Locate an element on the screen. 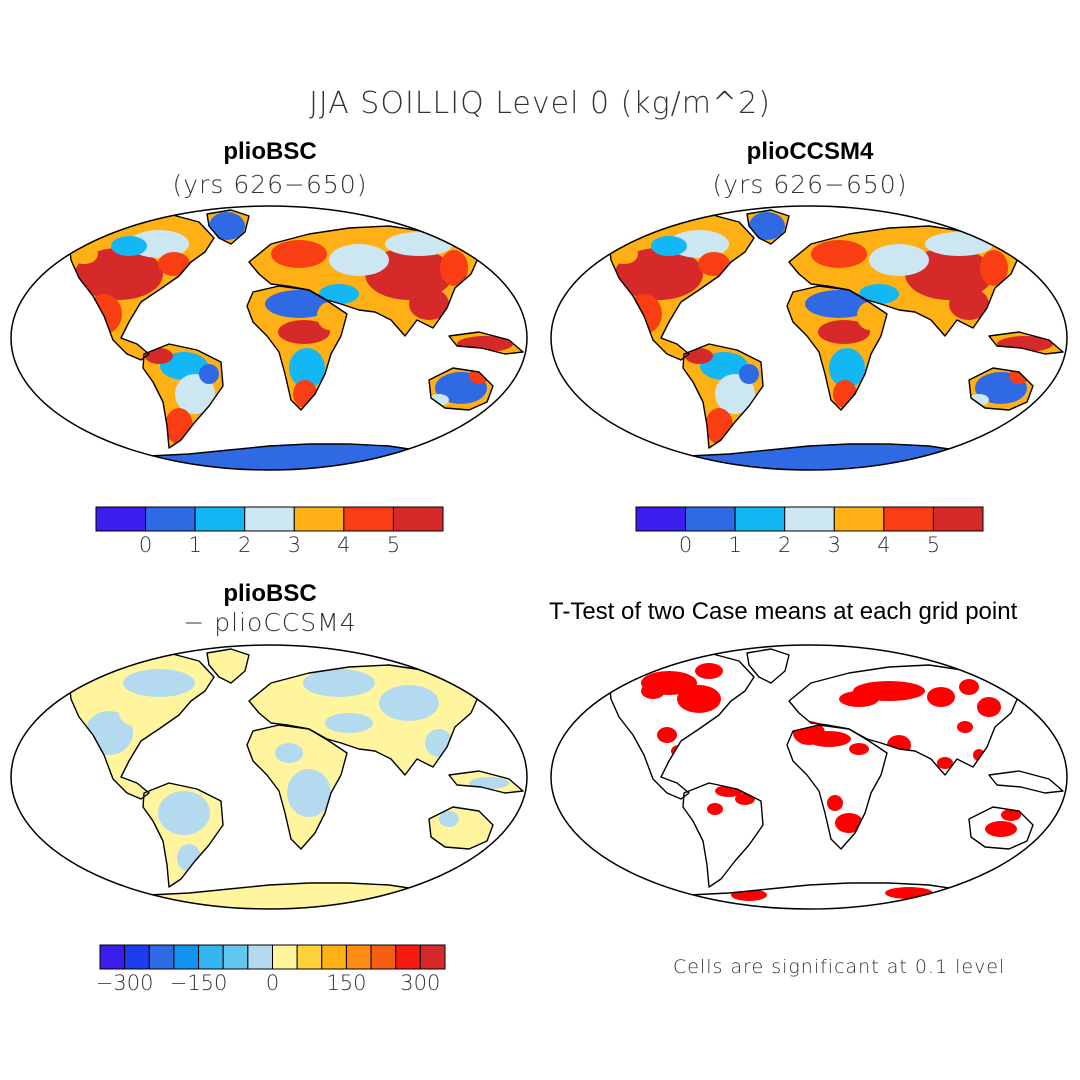 Image resolution: width=1080 pixels, height=1080 pixels. map-difference is located at coordinates (269, 777).